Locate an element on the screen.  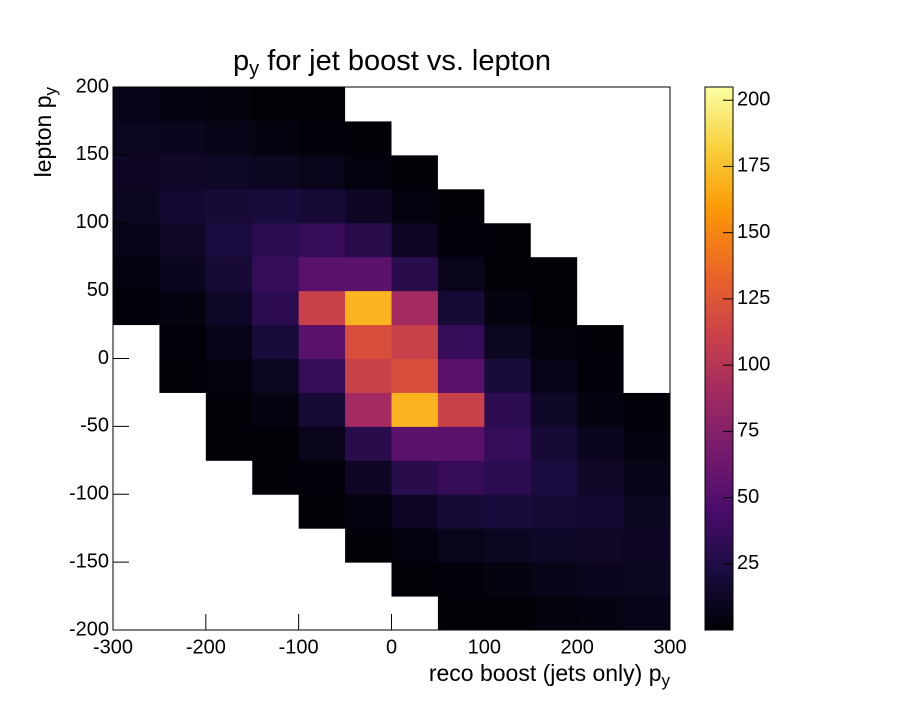
colorbar-tick-label: 50 is located at coordinates (748, 497).